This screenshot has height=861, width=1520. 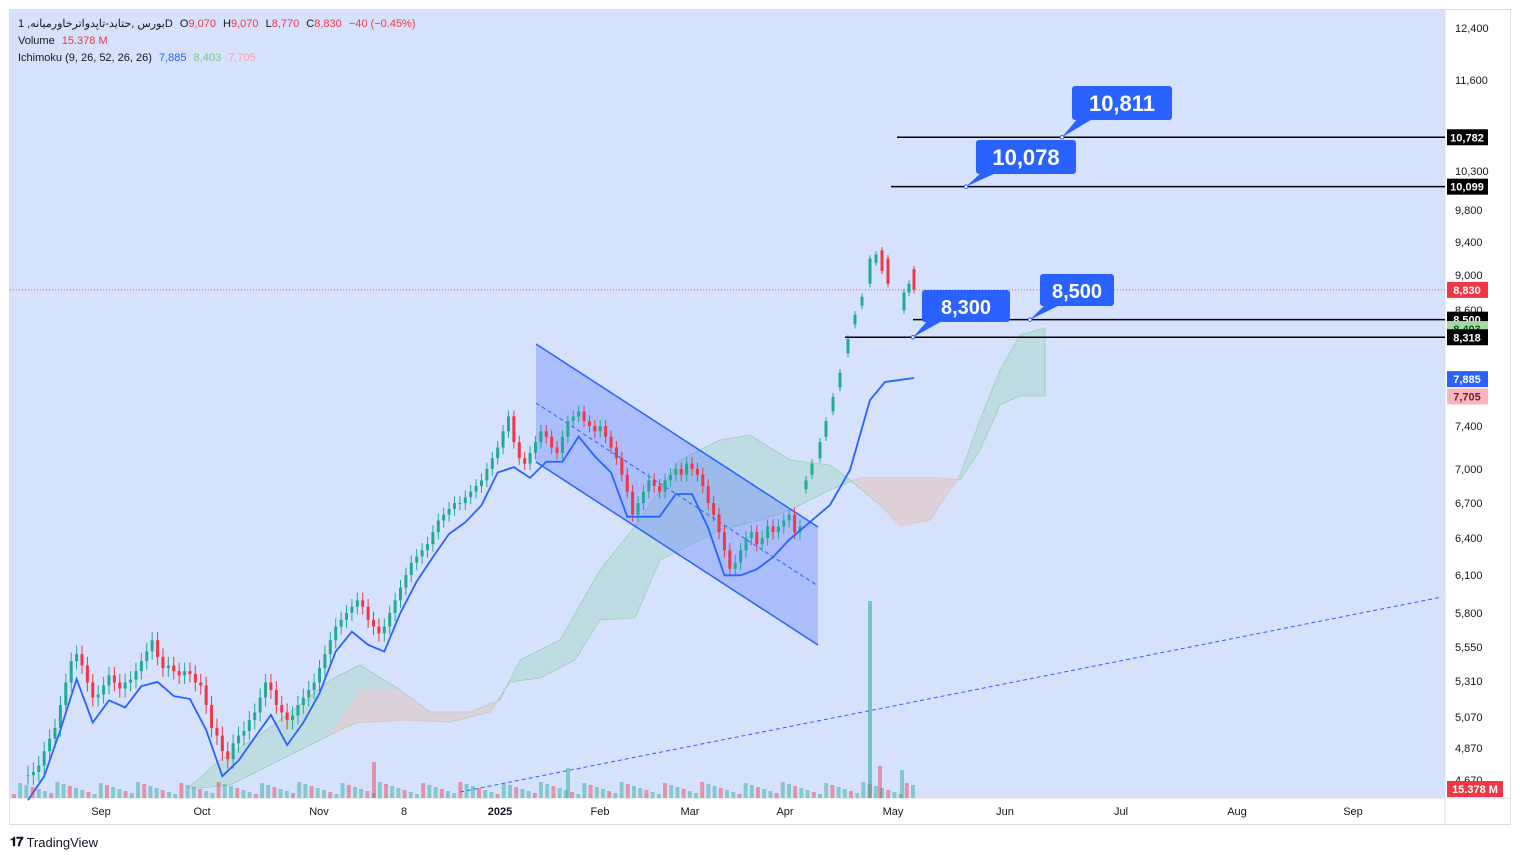 I want to click on price-axis-tick: 6,400, so click(x=1469, y=539).